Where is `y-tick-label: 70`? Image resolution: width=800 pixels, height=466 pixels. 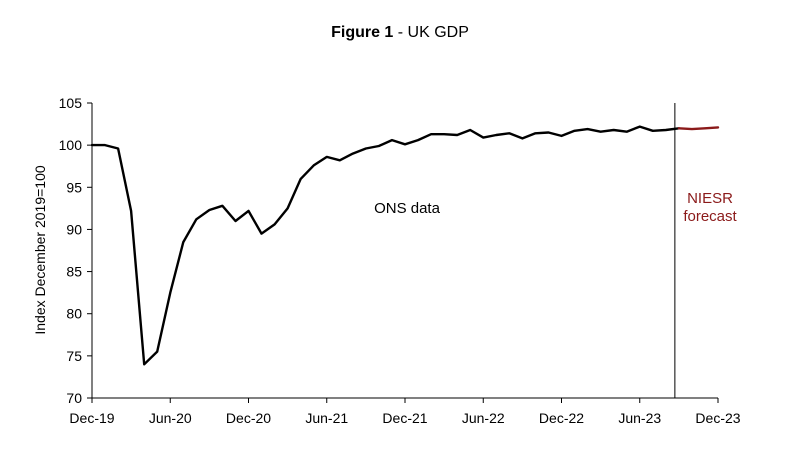 y-tick-label: 70 is located at coordinates (74, 398).